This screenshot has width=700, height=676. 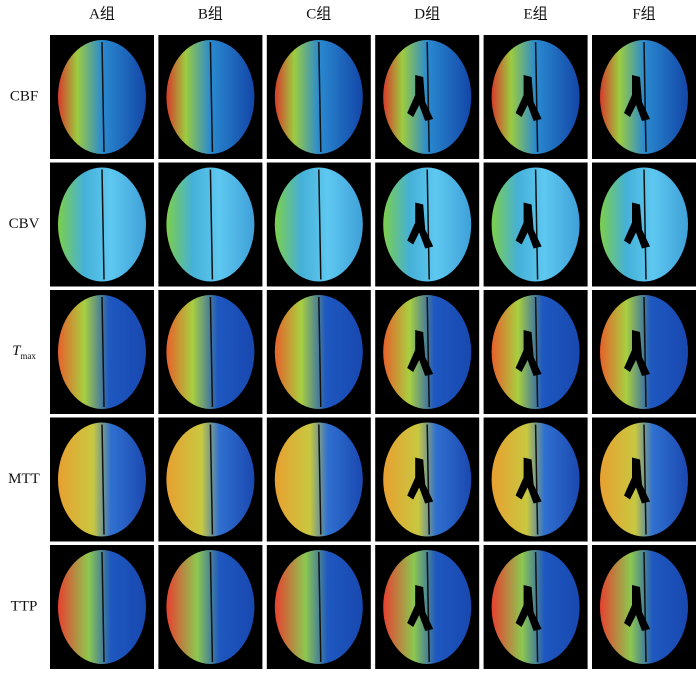 What do you see at coordinates (643, 13) in the screenshot?
I see `column-header: F组` at bounding box center [643, 13].